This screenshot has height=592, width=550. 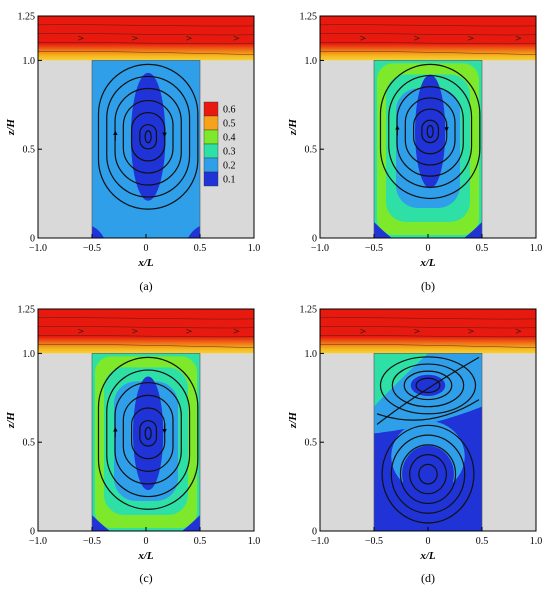 I want to click on panel-caption: (d), so click(x=428, y=578).